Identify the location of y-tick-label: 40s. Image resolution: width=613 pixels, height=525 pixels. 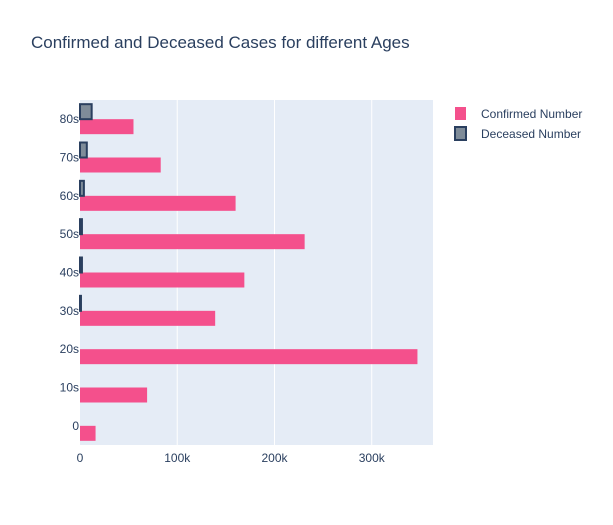
(69, 273).